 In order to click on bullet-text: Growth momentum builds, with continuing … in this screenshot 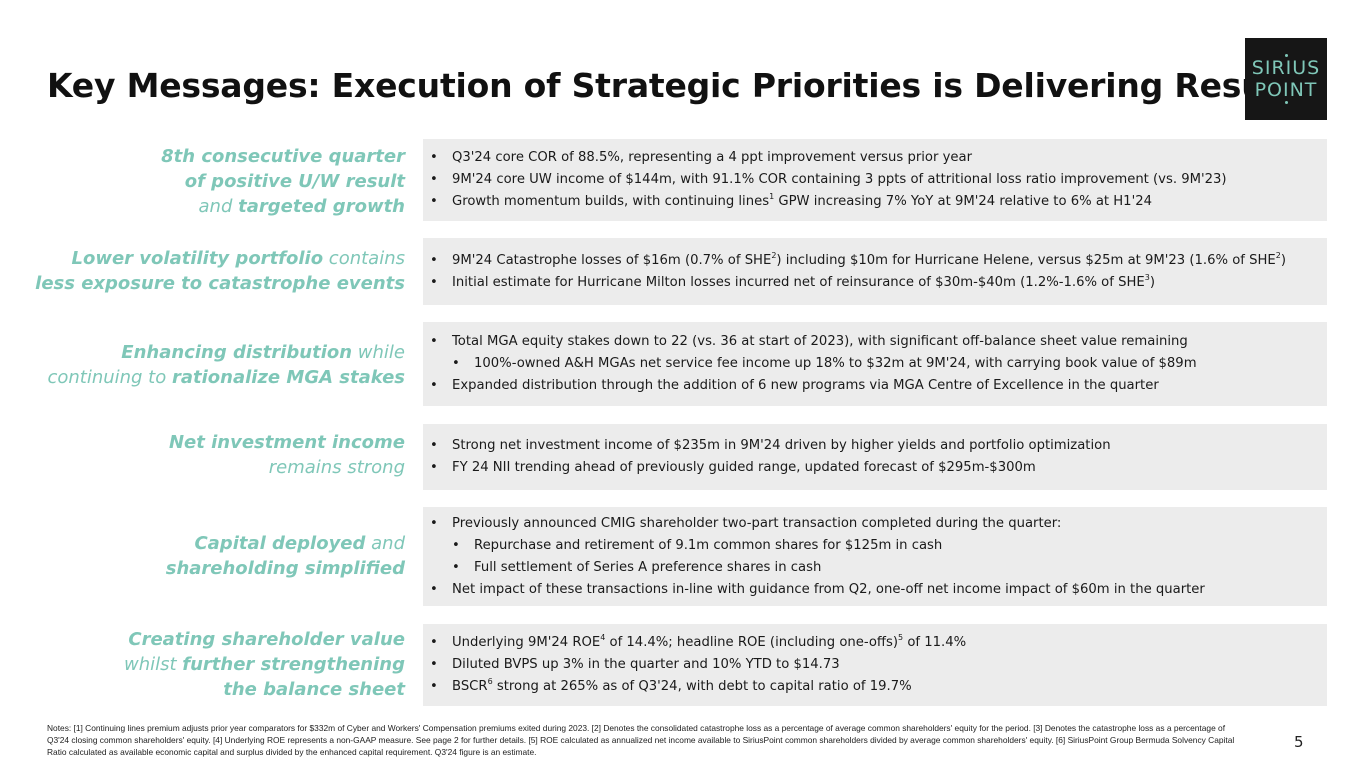, I will do `click(611, 201)`.